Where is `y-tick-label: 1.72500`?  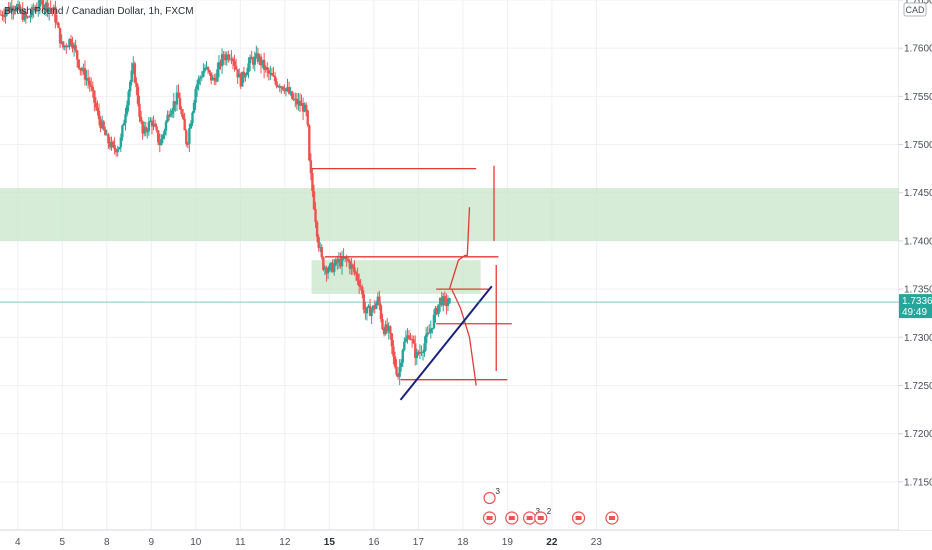
y-tick-label: 1.72500 is located at coordinates (918, 386).